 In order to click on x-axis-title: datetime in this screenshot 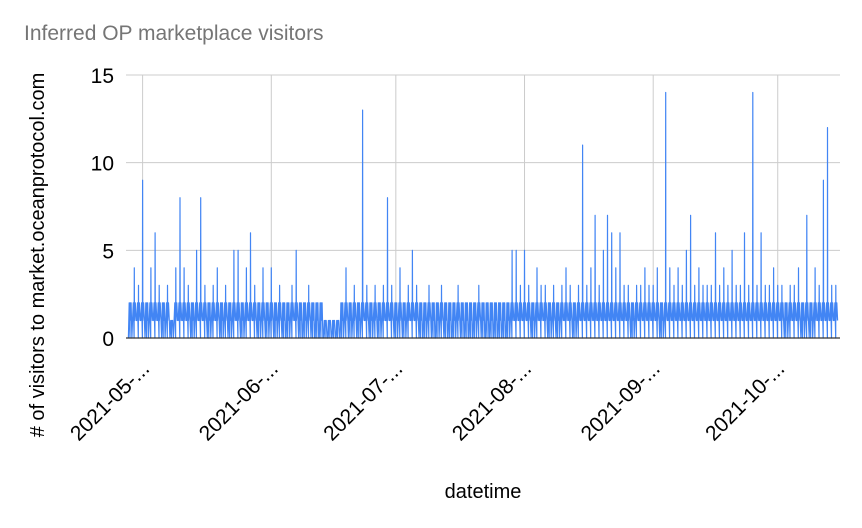, I will do `click(483, 492)`.